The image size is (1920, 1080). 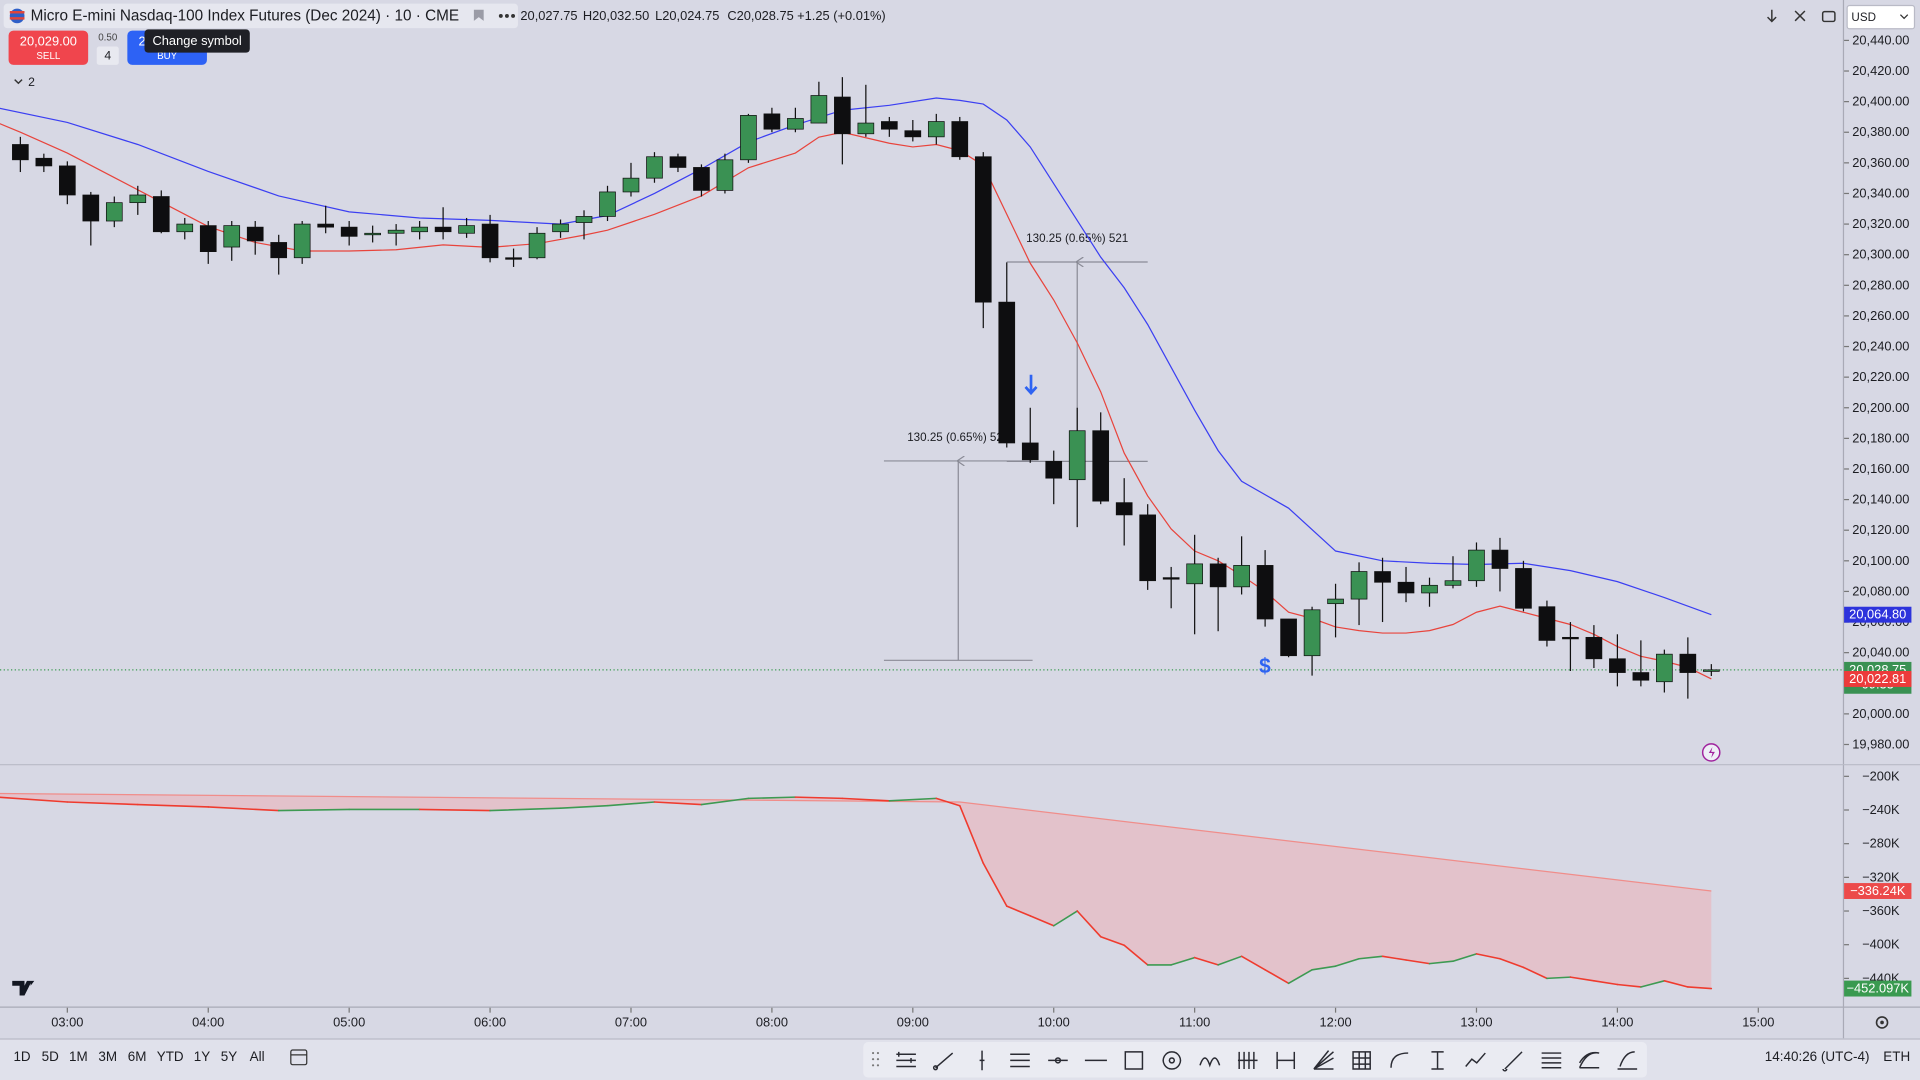 What do you see at coordinates (1880, 560) in the screenshot?
I see `y-tick-label: 20,100.00` at bounding box center [1880, 560].